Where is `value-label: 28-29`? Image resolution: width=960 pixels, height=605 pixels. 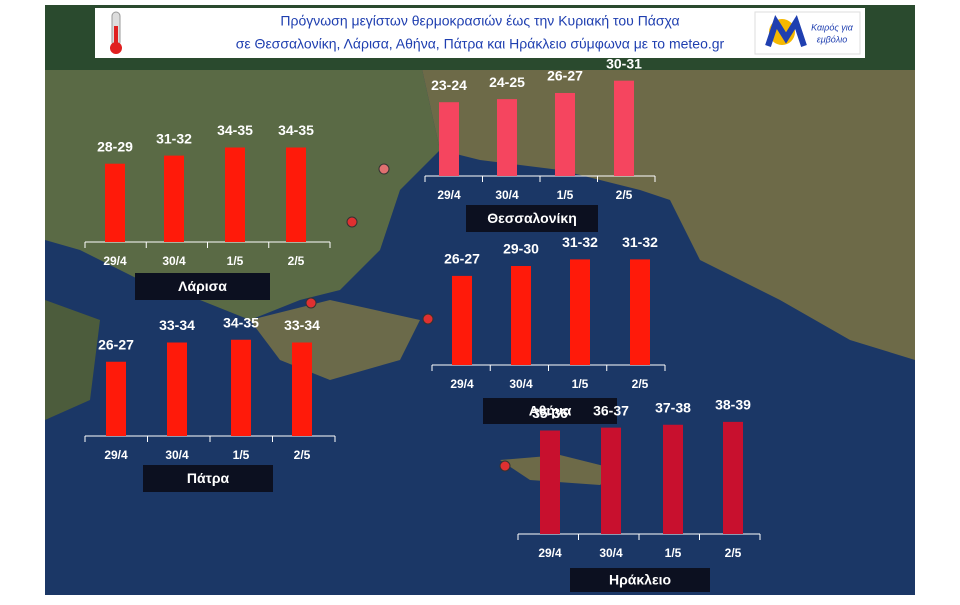 value-label: 28-29 is located at coordinates (115, 146).